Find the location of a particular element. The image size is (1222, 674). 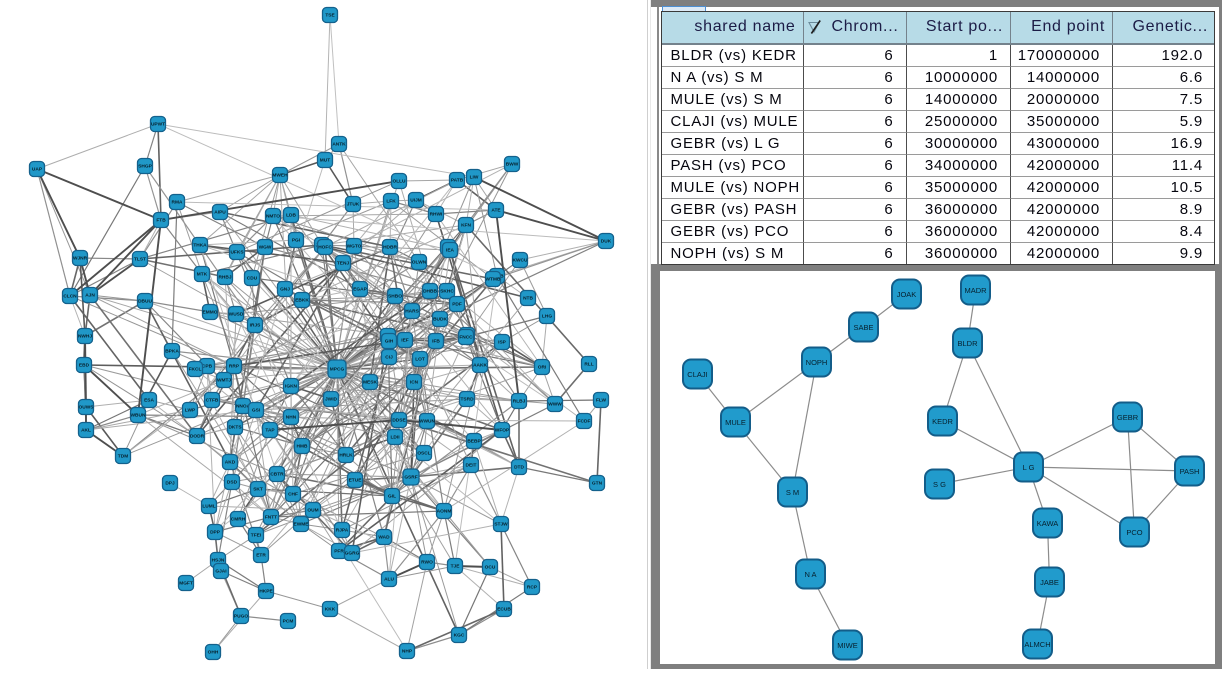

svg-text: HKPE is located at coordinates (266, 592).